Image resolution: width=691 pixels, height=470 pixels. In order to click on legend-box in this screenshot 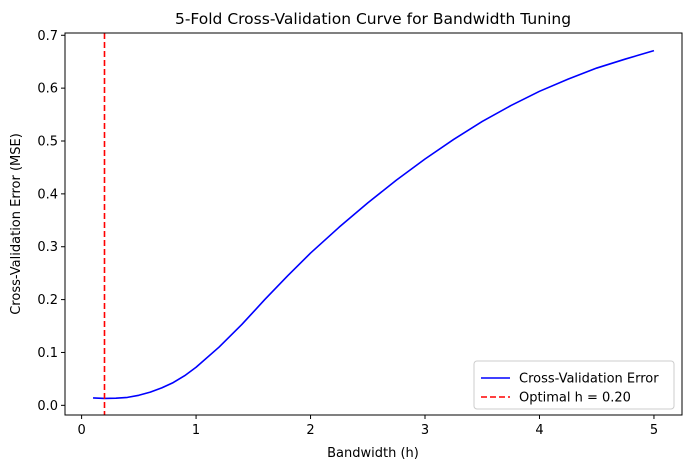, I will do `click(574, 385)`.